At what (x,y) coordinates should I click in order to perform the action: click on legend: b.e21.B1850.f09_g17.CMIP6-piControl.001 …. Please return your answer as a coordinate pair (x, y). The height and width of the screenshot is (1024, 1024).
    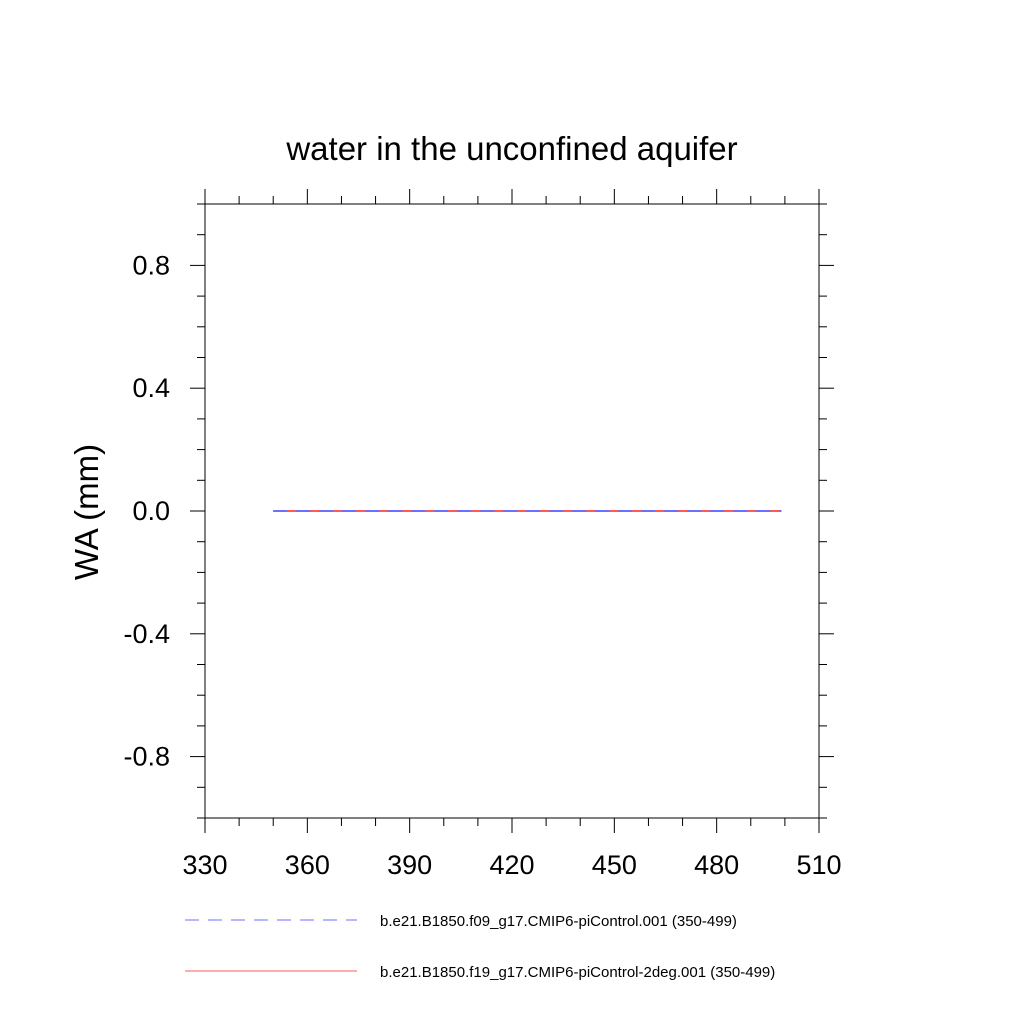
    Looking at the image, I should click on (480, 947).